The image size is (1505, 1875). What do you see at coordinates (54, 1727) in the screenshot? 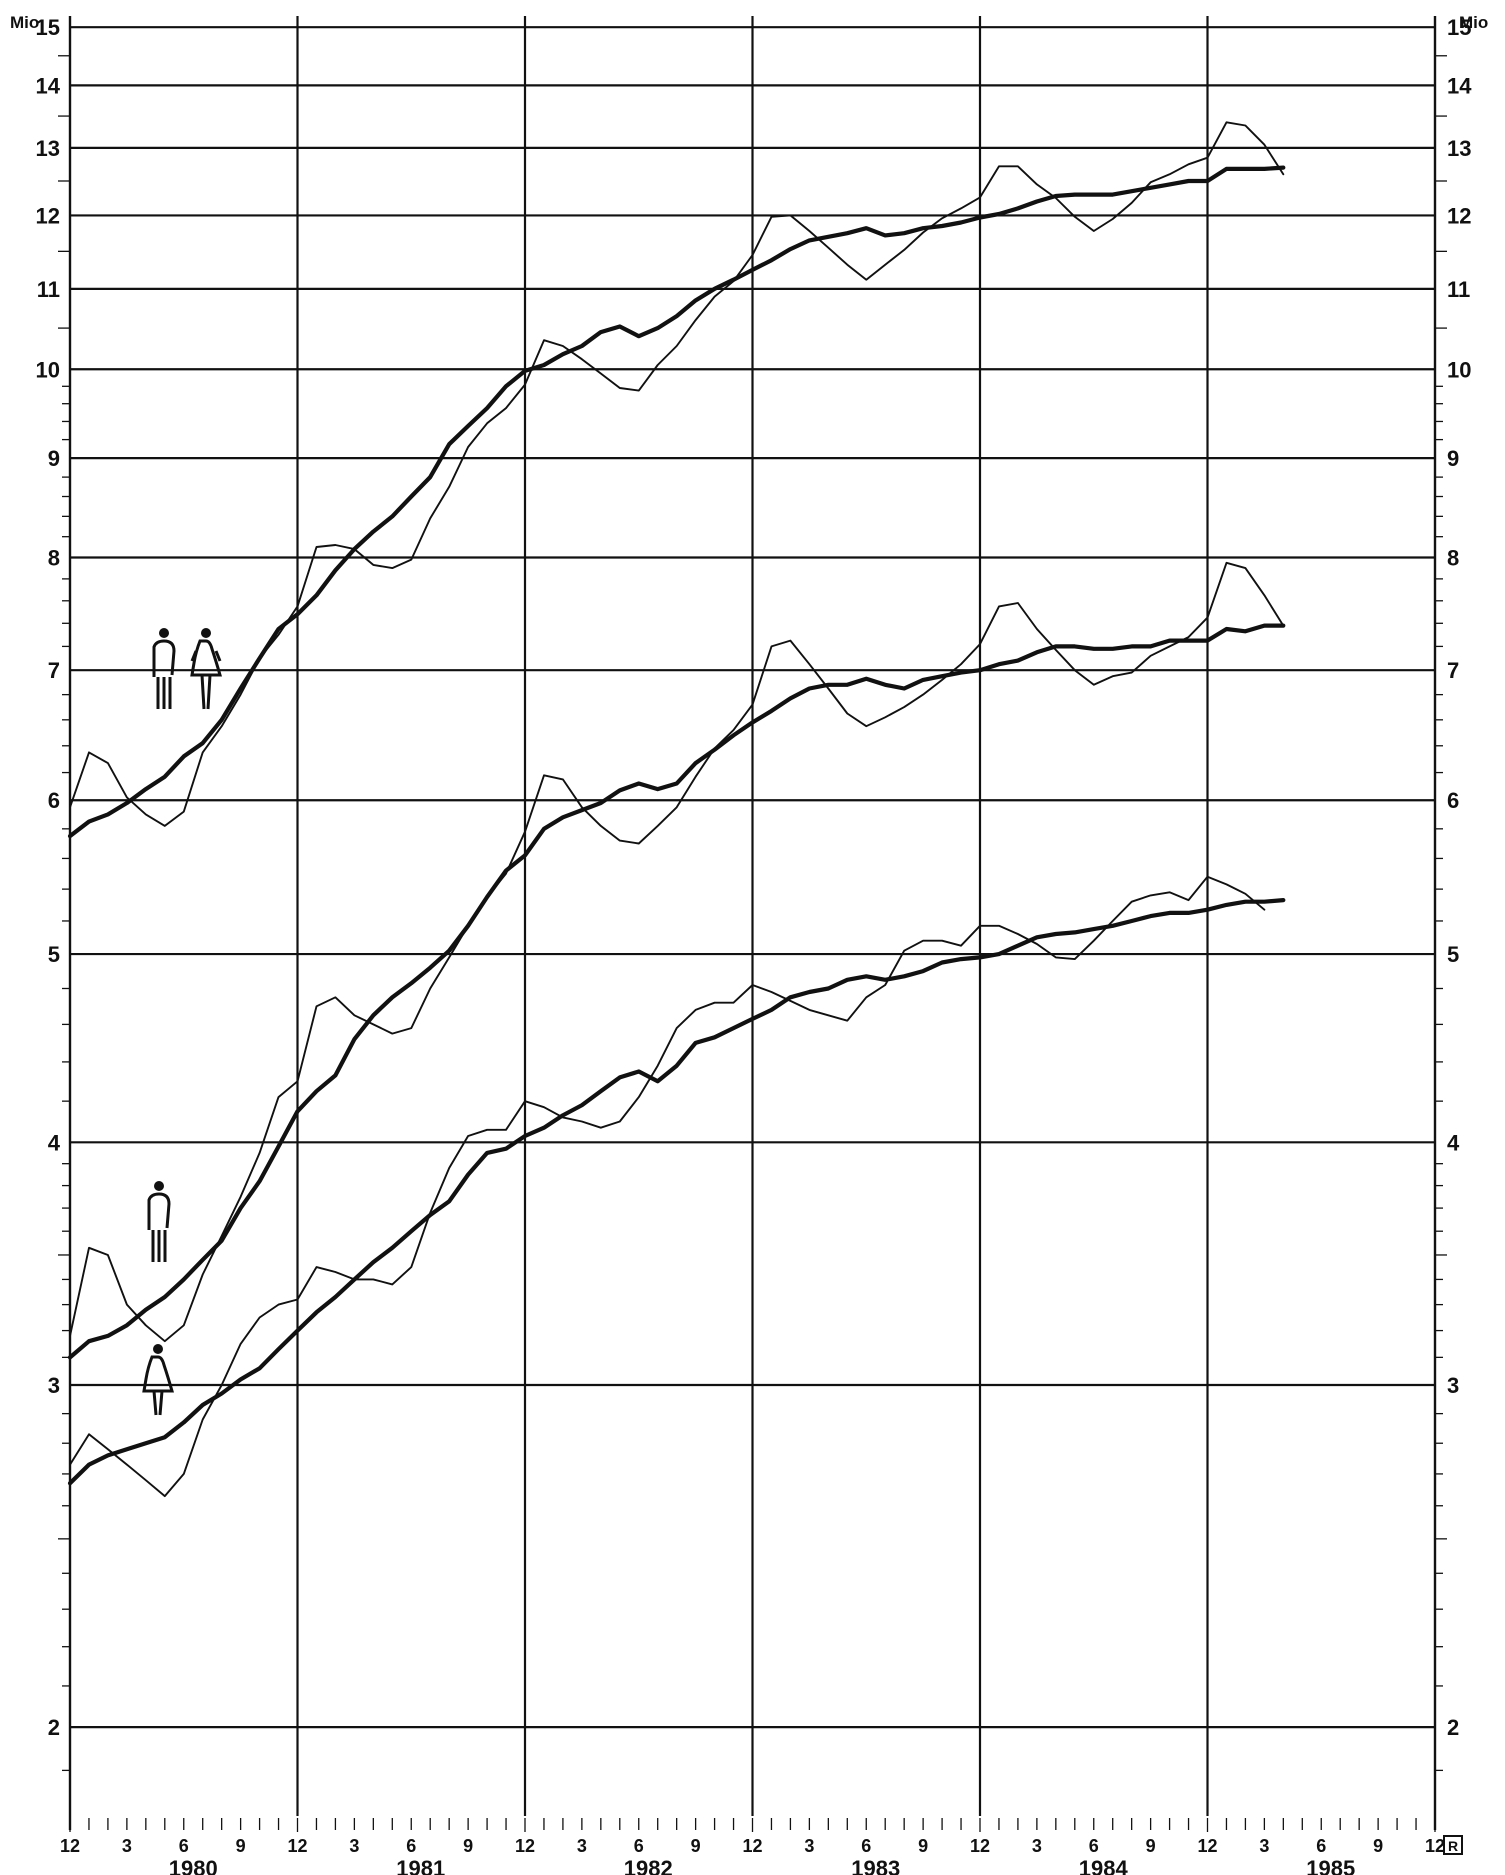
I see `y-tick-label-left: 2` at bounding box center [54, 1727].